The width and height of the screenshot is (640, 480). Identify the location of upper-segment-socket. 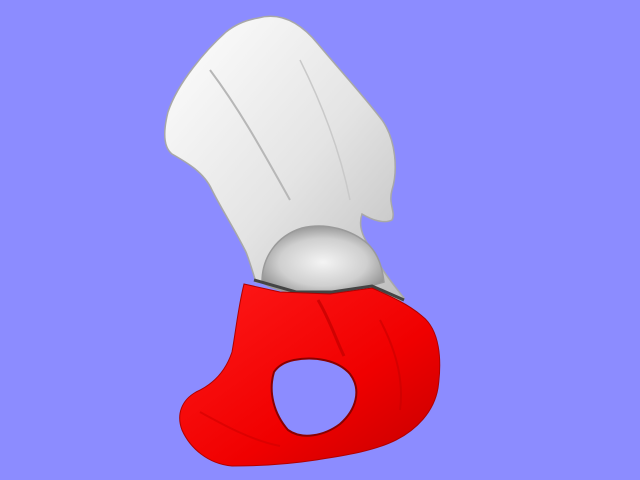
(323, 259).